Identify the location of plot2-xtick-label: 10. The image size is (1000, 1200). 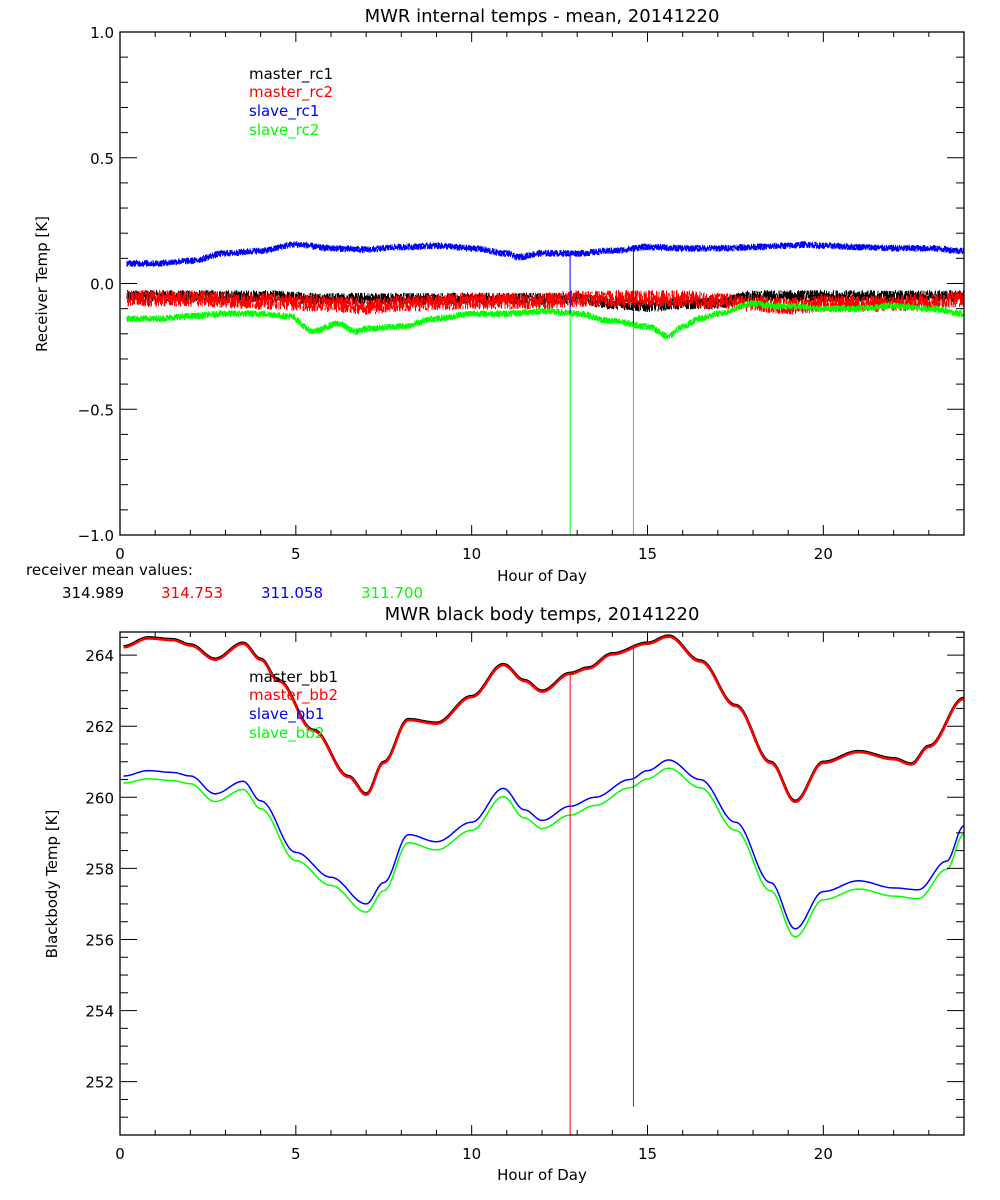
(471, 1154).